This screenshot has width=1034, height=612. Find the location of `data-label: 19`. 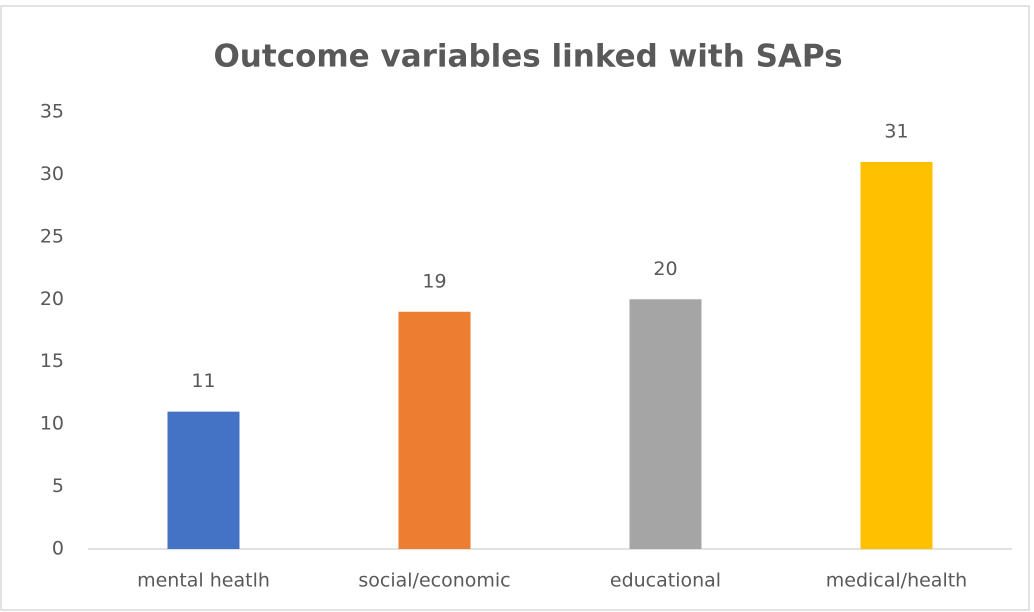

data-label: 19 is located at coordinates (434, 281).